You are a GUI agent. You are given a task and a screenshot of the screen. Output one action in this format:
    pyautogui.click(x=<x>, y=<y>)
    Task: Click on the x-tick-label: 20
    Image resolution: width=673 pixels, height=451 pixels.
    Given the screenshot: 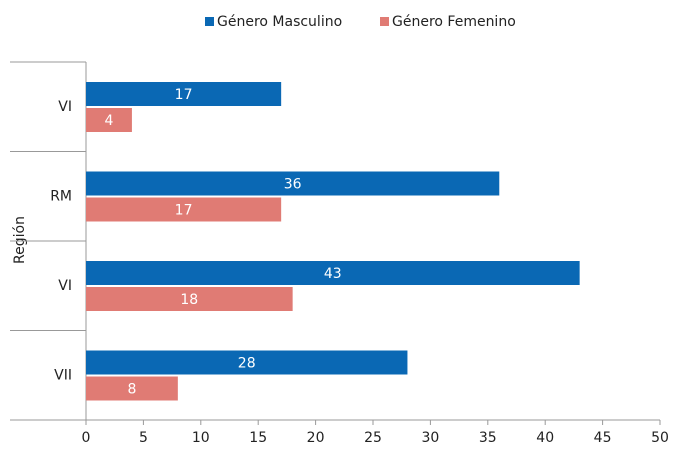 What is the action you would take?
    pyautogui.click(x=316, y=438)
    